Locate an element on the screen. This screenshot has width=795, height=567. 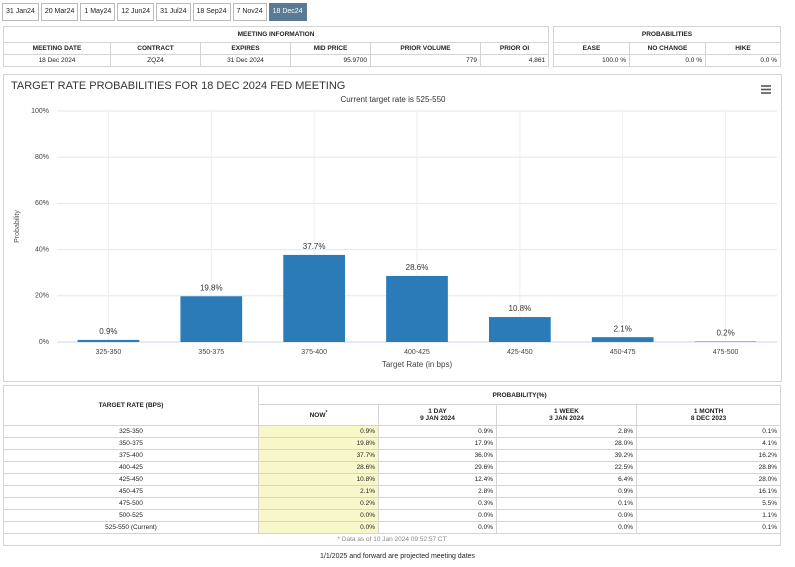
column-header: NO CHANGE is located at coordinates (667, 48).